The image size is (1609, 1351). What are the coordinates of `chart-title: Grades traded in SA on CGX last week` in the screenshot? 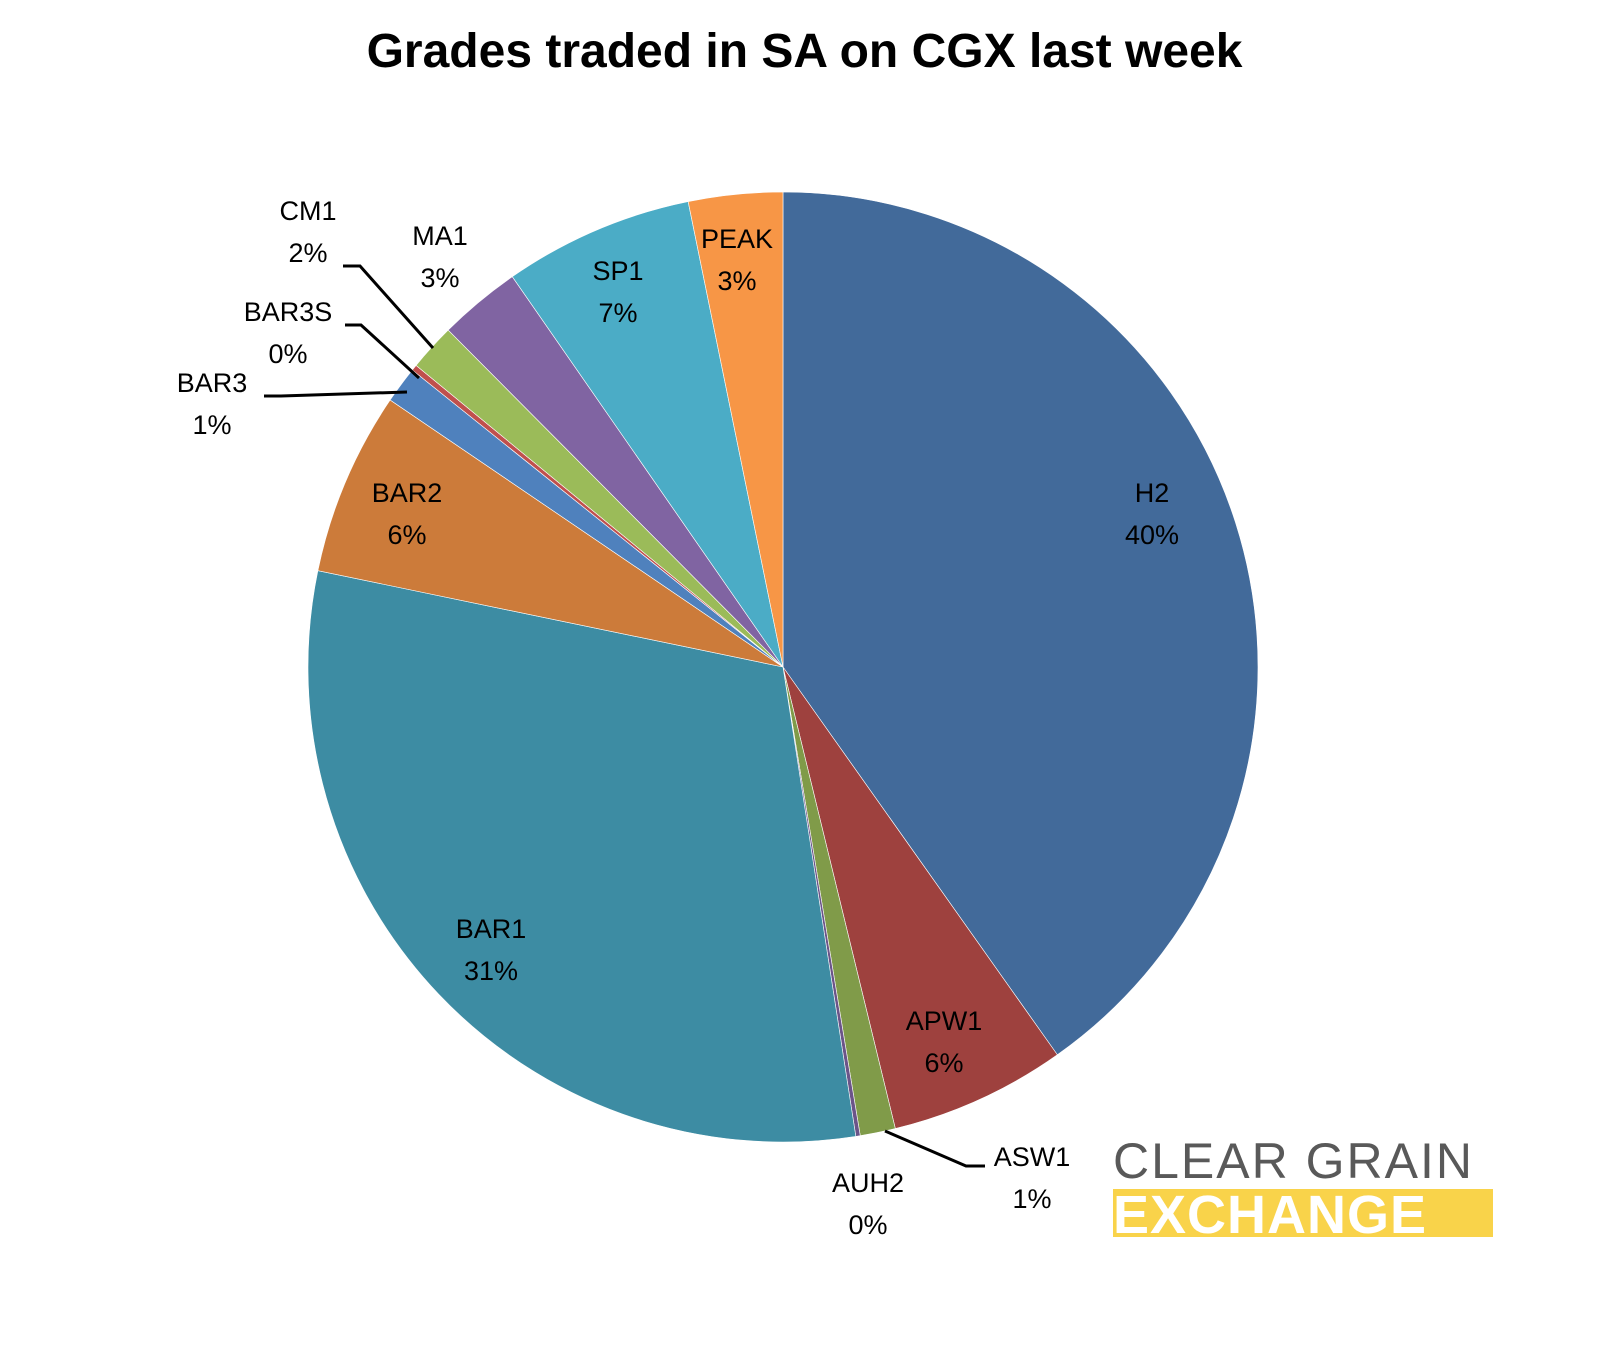 It's located at (804, 51).